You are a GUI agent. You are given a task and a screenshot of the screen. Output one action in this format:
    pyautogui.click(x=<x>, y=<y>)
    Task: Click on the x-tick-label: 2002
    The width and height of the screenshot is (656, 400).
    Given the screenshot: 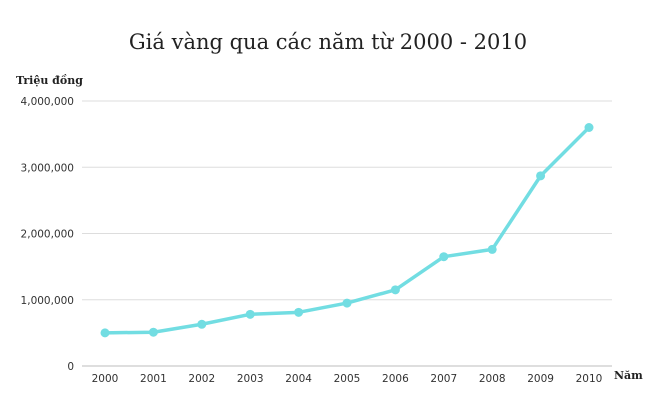 What is the action you would take?
    pyautogui.click(x=201, y=379)
    